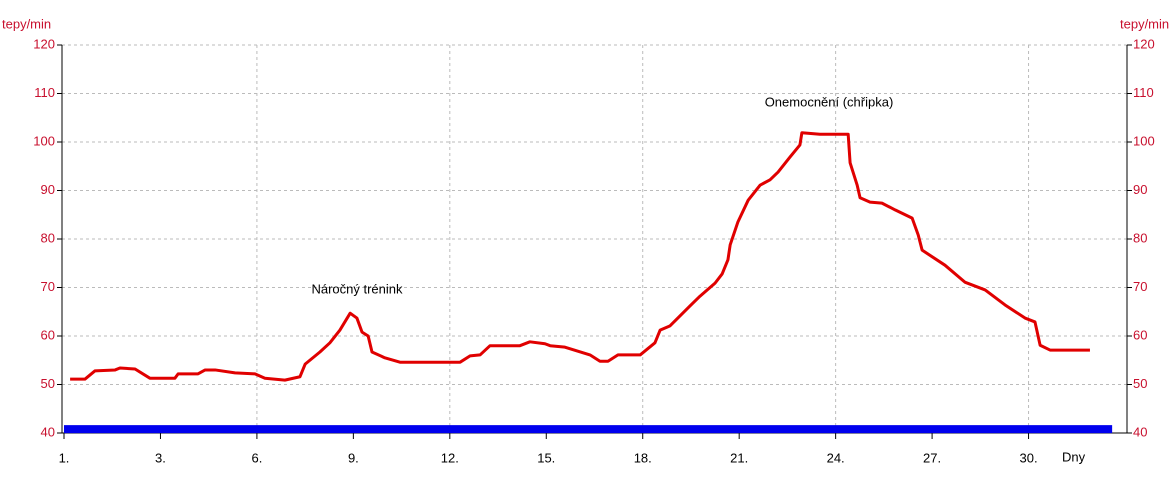 The image size is (1176, 481). I want to click on y-tick-label: 60, so click(48, 334).